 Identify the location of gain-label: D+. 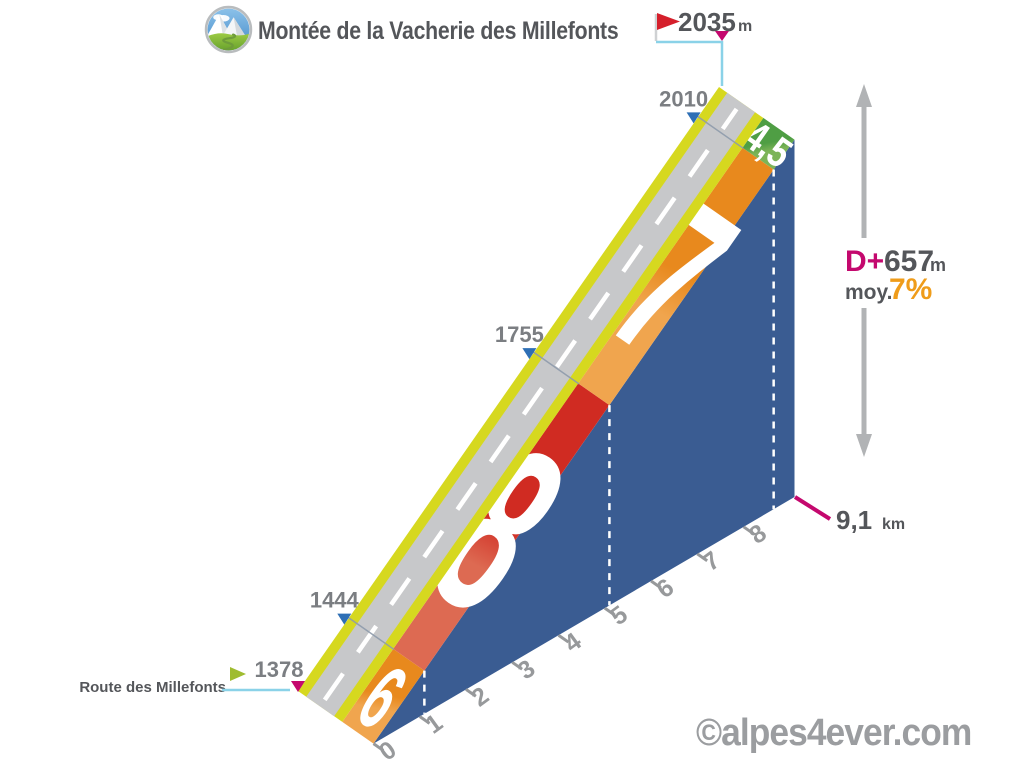
(864, 261).